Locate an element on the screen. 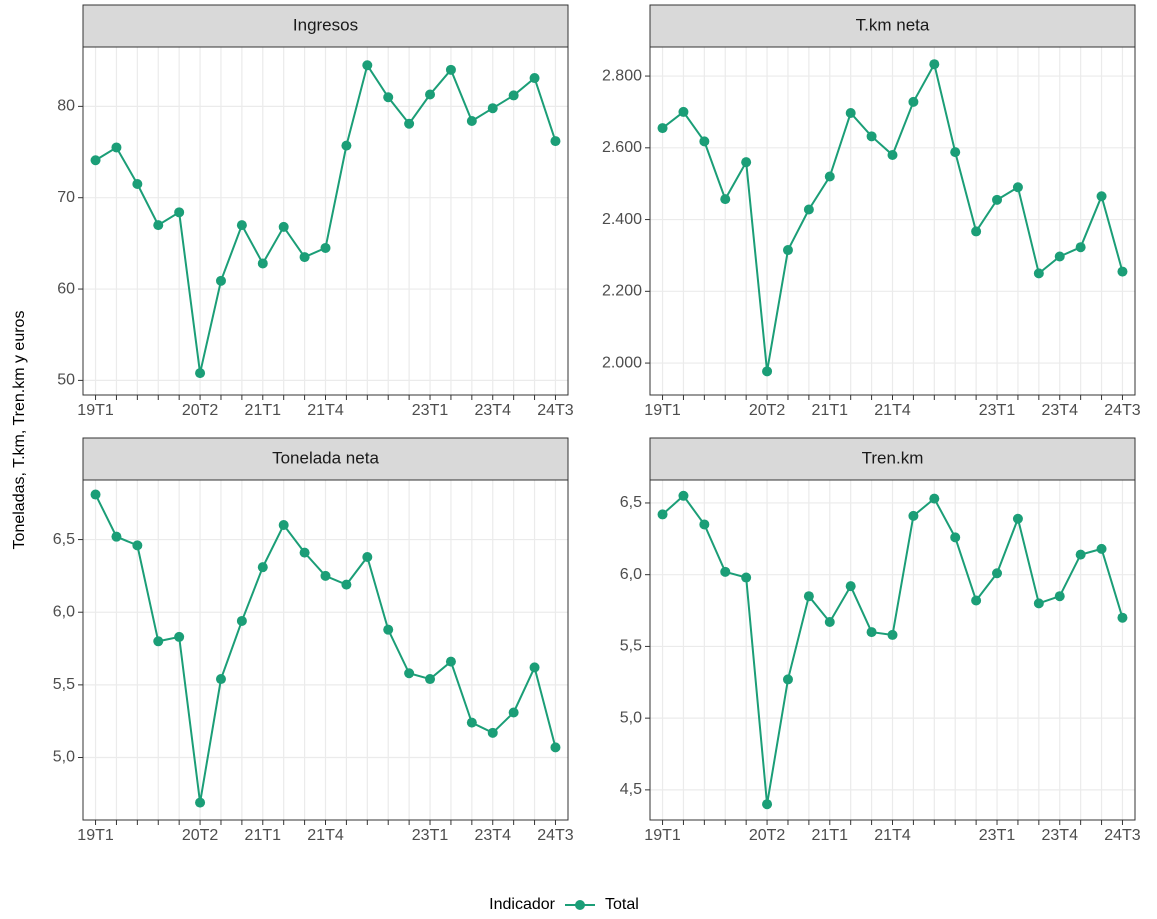 Image resolution: width=1157 pixels, height=919 pixels. panel-title: Tonelada neta is located at coordinates (325, 457).